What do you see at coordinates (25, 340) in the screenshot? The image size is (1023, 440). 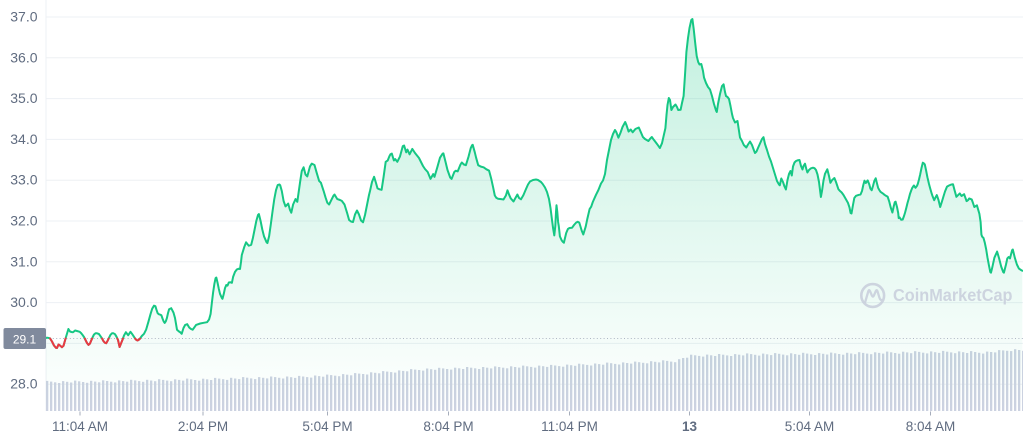 I see `svg-text: 29.1` at bounding box center [25, 340].